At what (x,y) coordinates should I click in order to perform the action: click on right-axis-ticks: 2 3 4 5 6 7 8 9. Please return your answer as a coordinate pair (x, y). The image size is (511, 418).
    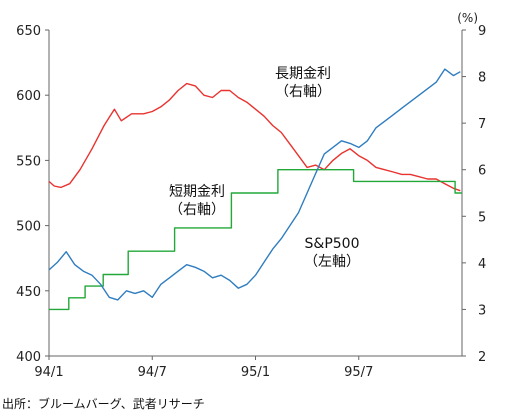
    Looking at the image, I should click on (474, 194).